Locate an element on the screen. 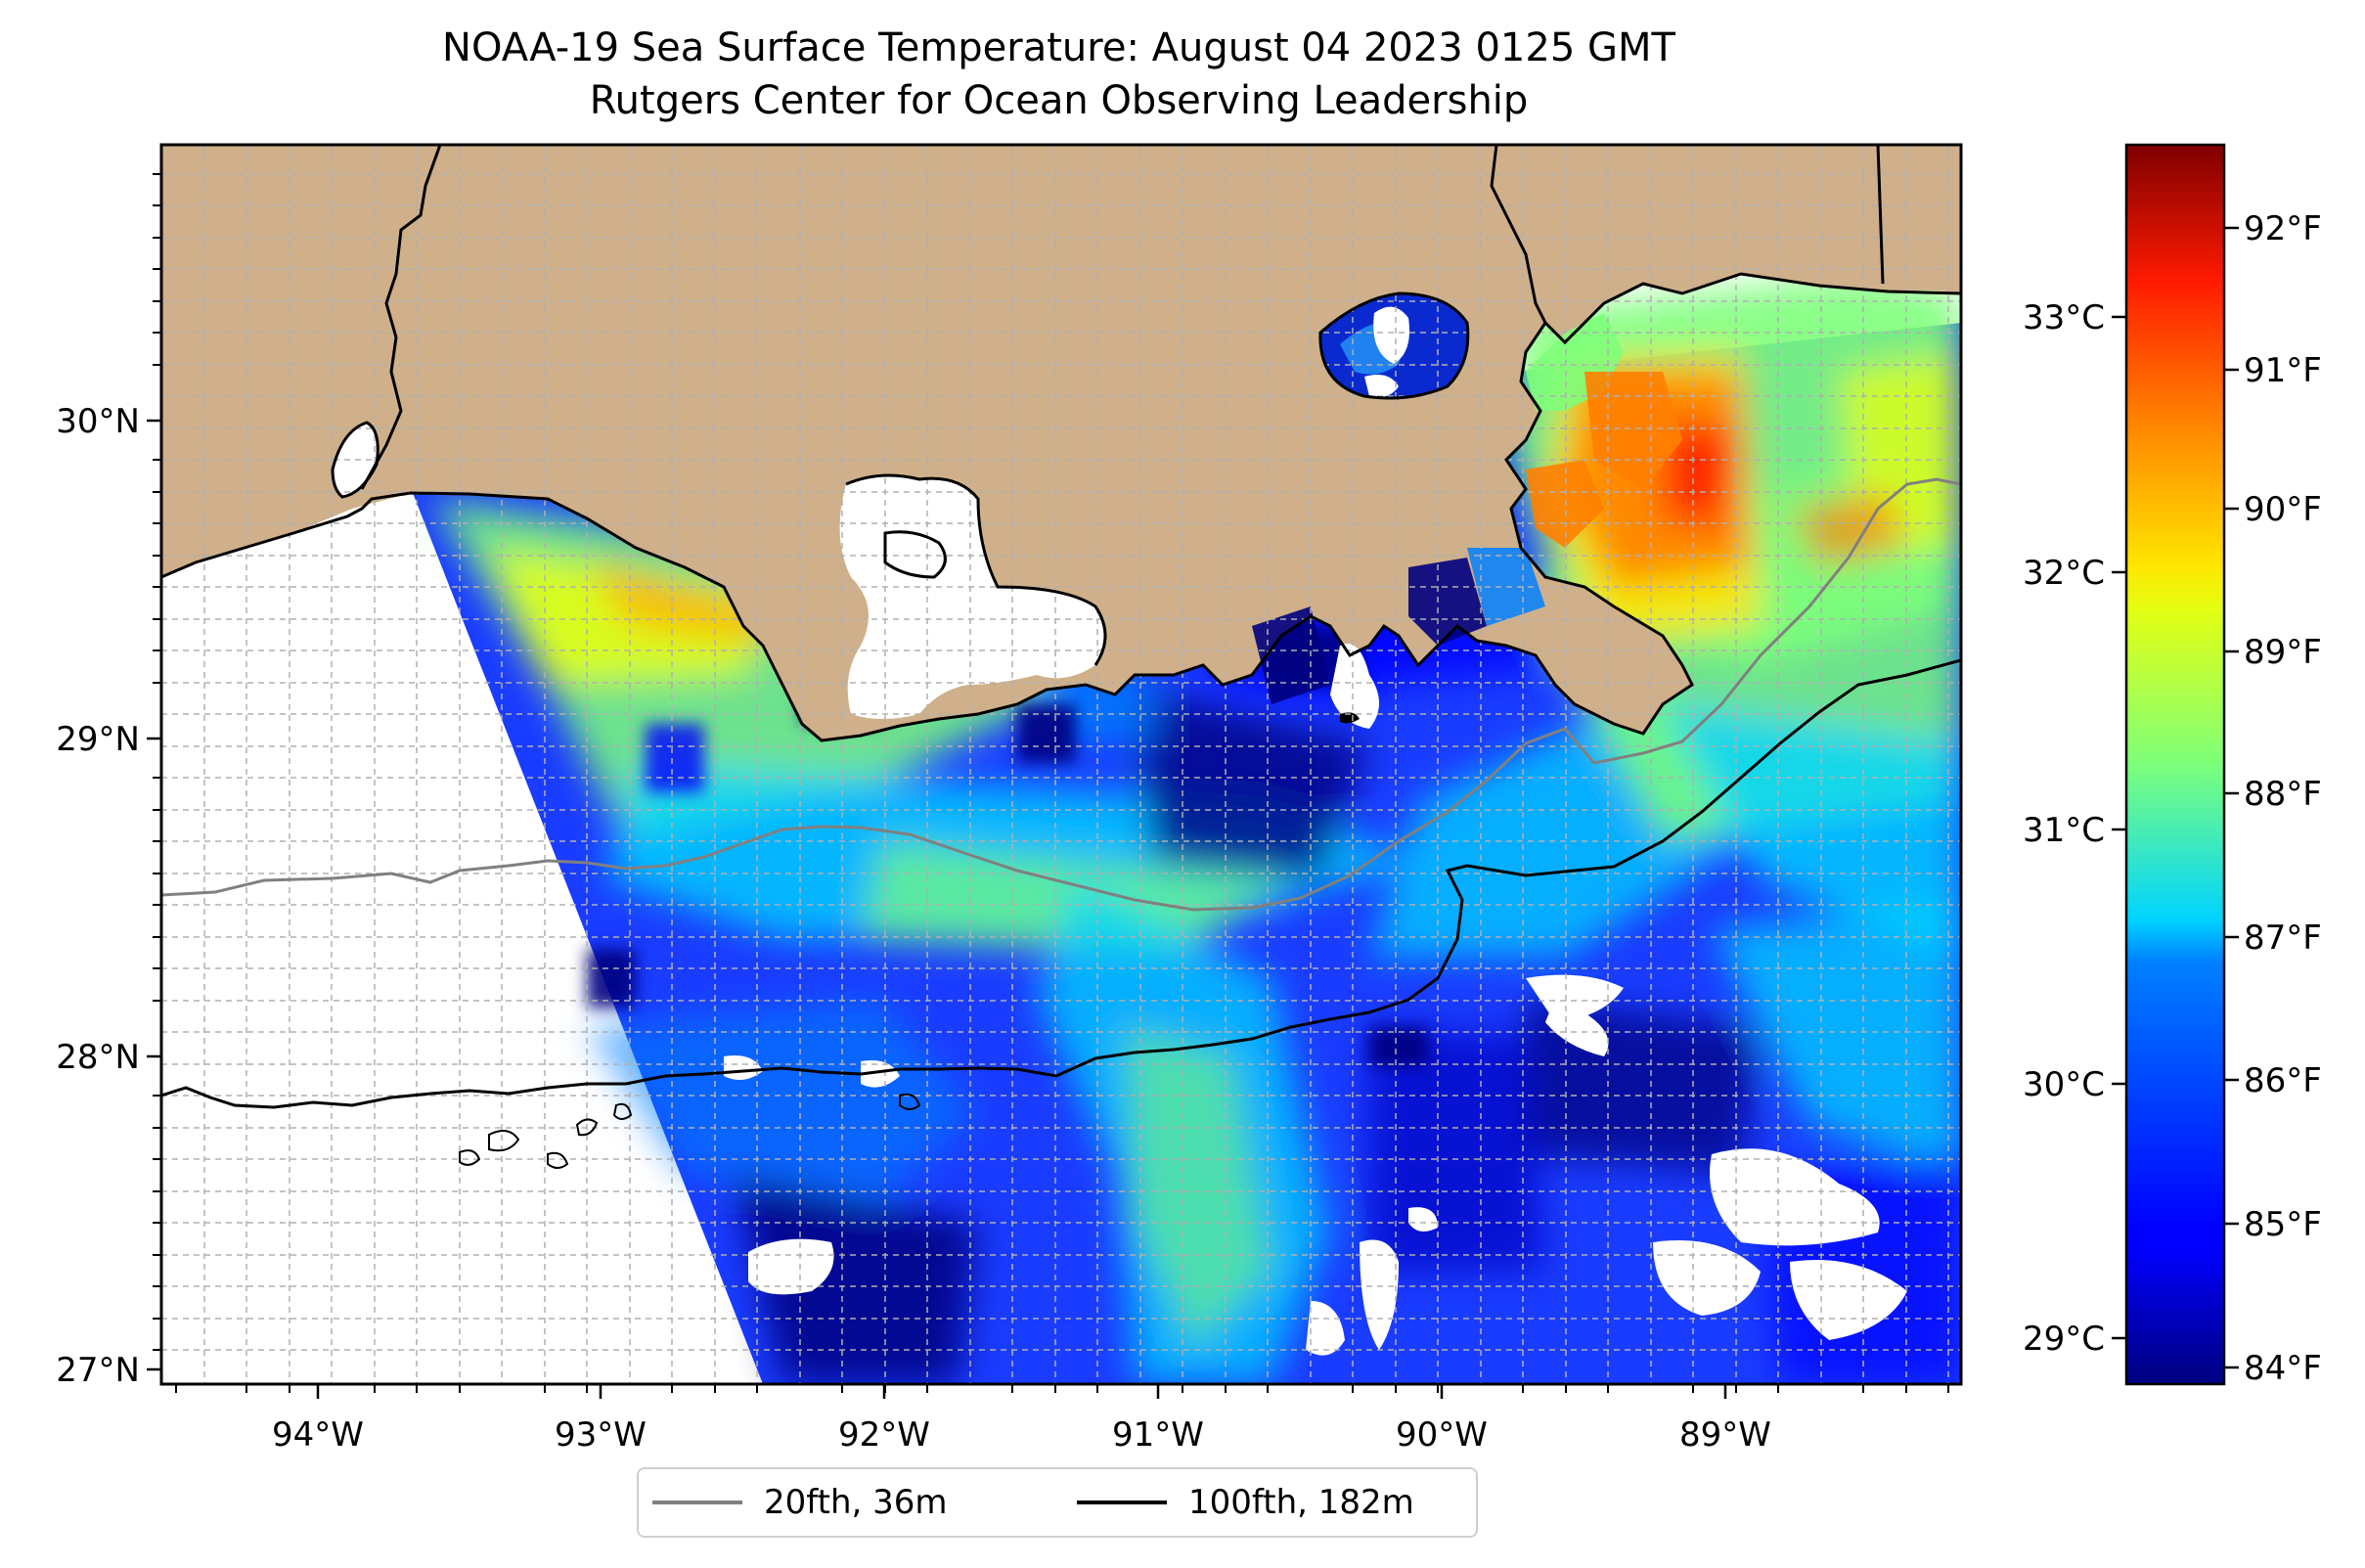 Image resolution: width=2365 pixels, height=1568 pixels. legend-label: 20fth, 36m is located at coordinates (856, 1502).